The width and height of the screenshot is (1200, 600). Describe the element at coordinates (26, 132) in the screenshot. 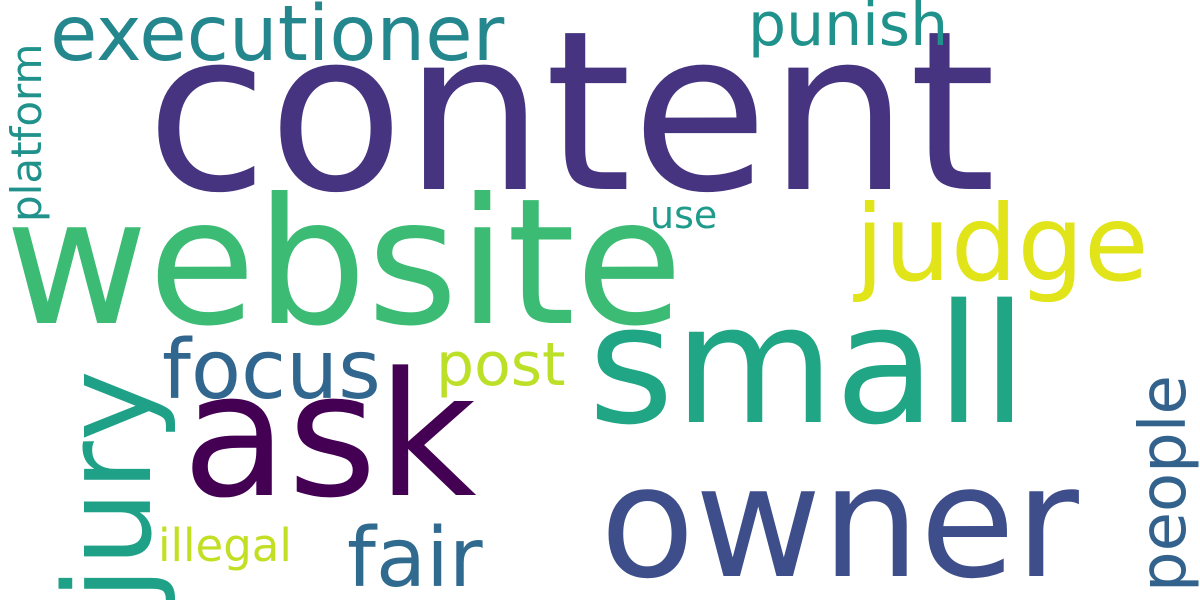

I see `word-platform: platform` at that location.